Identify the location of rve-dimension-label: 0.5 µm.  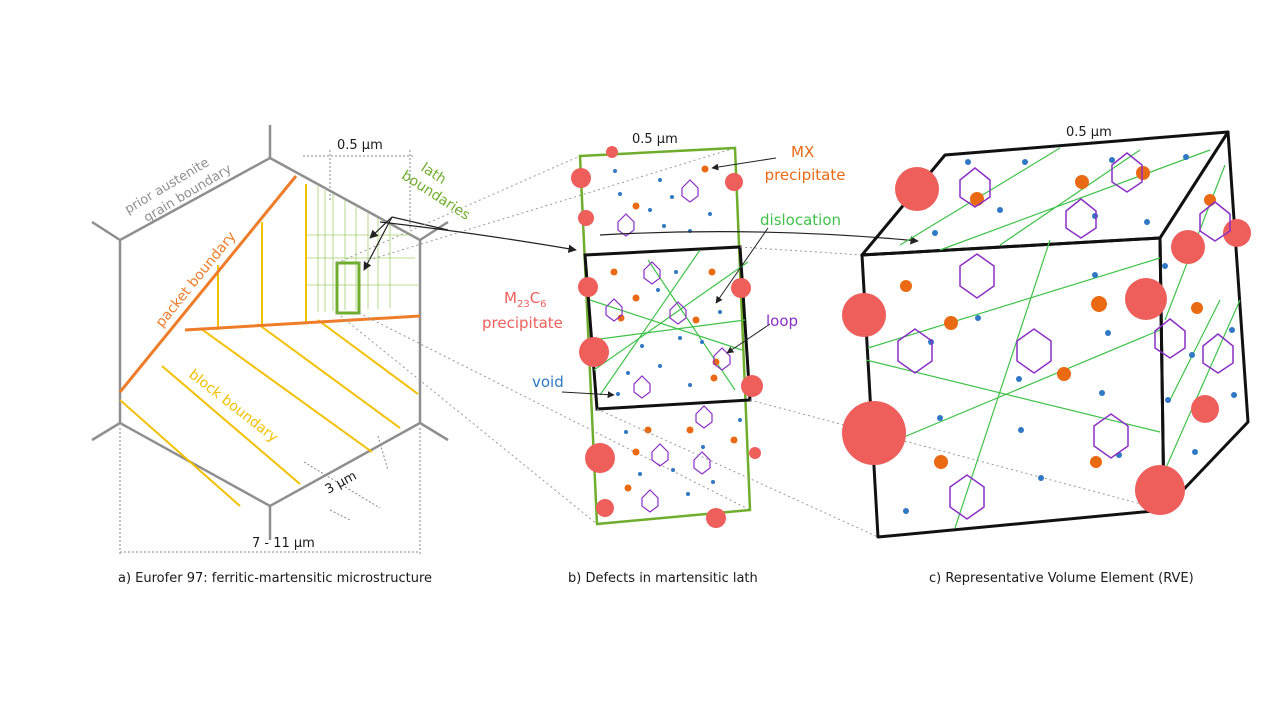
(1089, 132).